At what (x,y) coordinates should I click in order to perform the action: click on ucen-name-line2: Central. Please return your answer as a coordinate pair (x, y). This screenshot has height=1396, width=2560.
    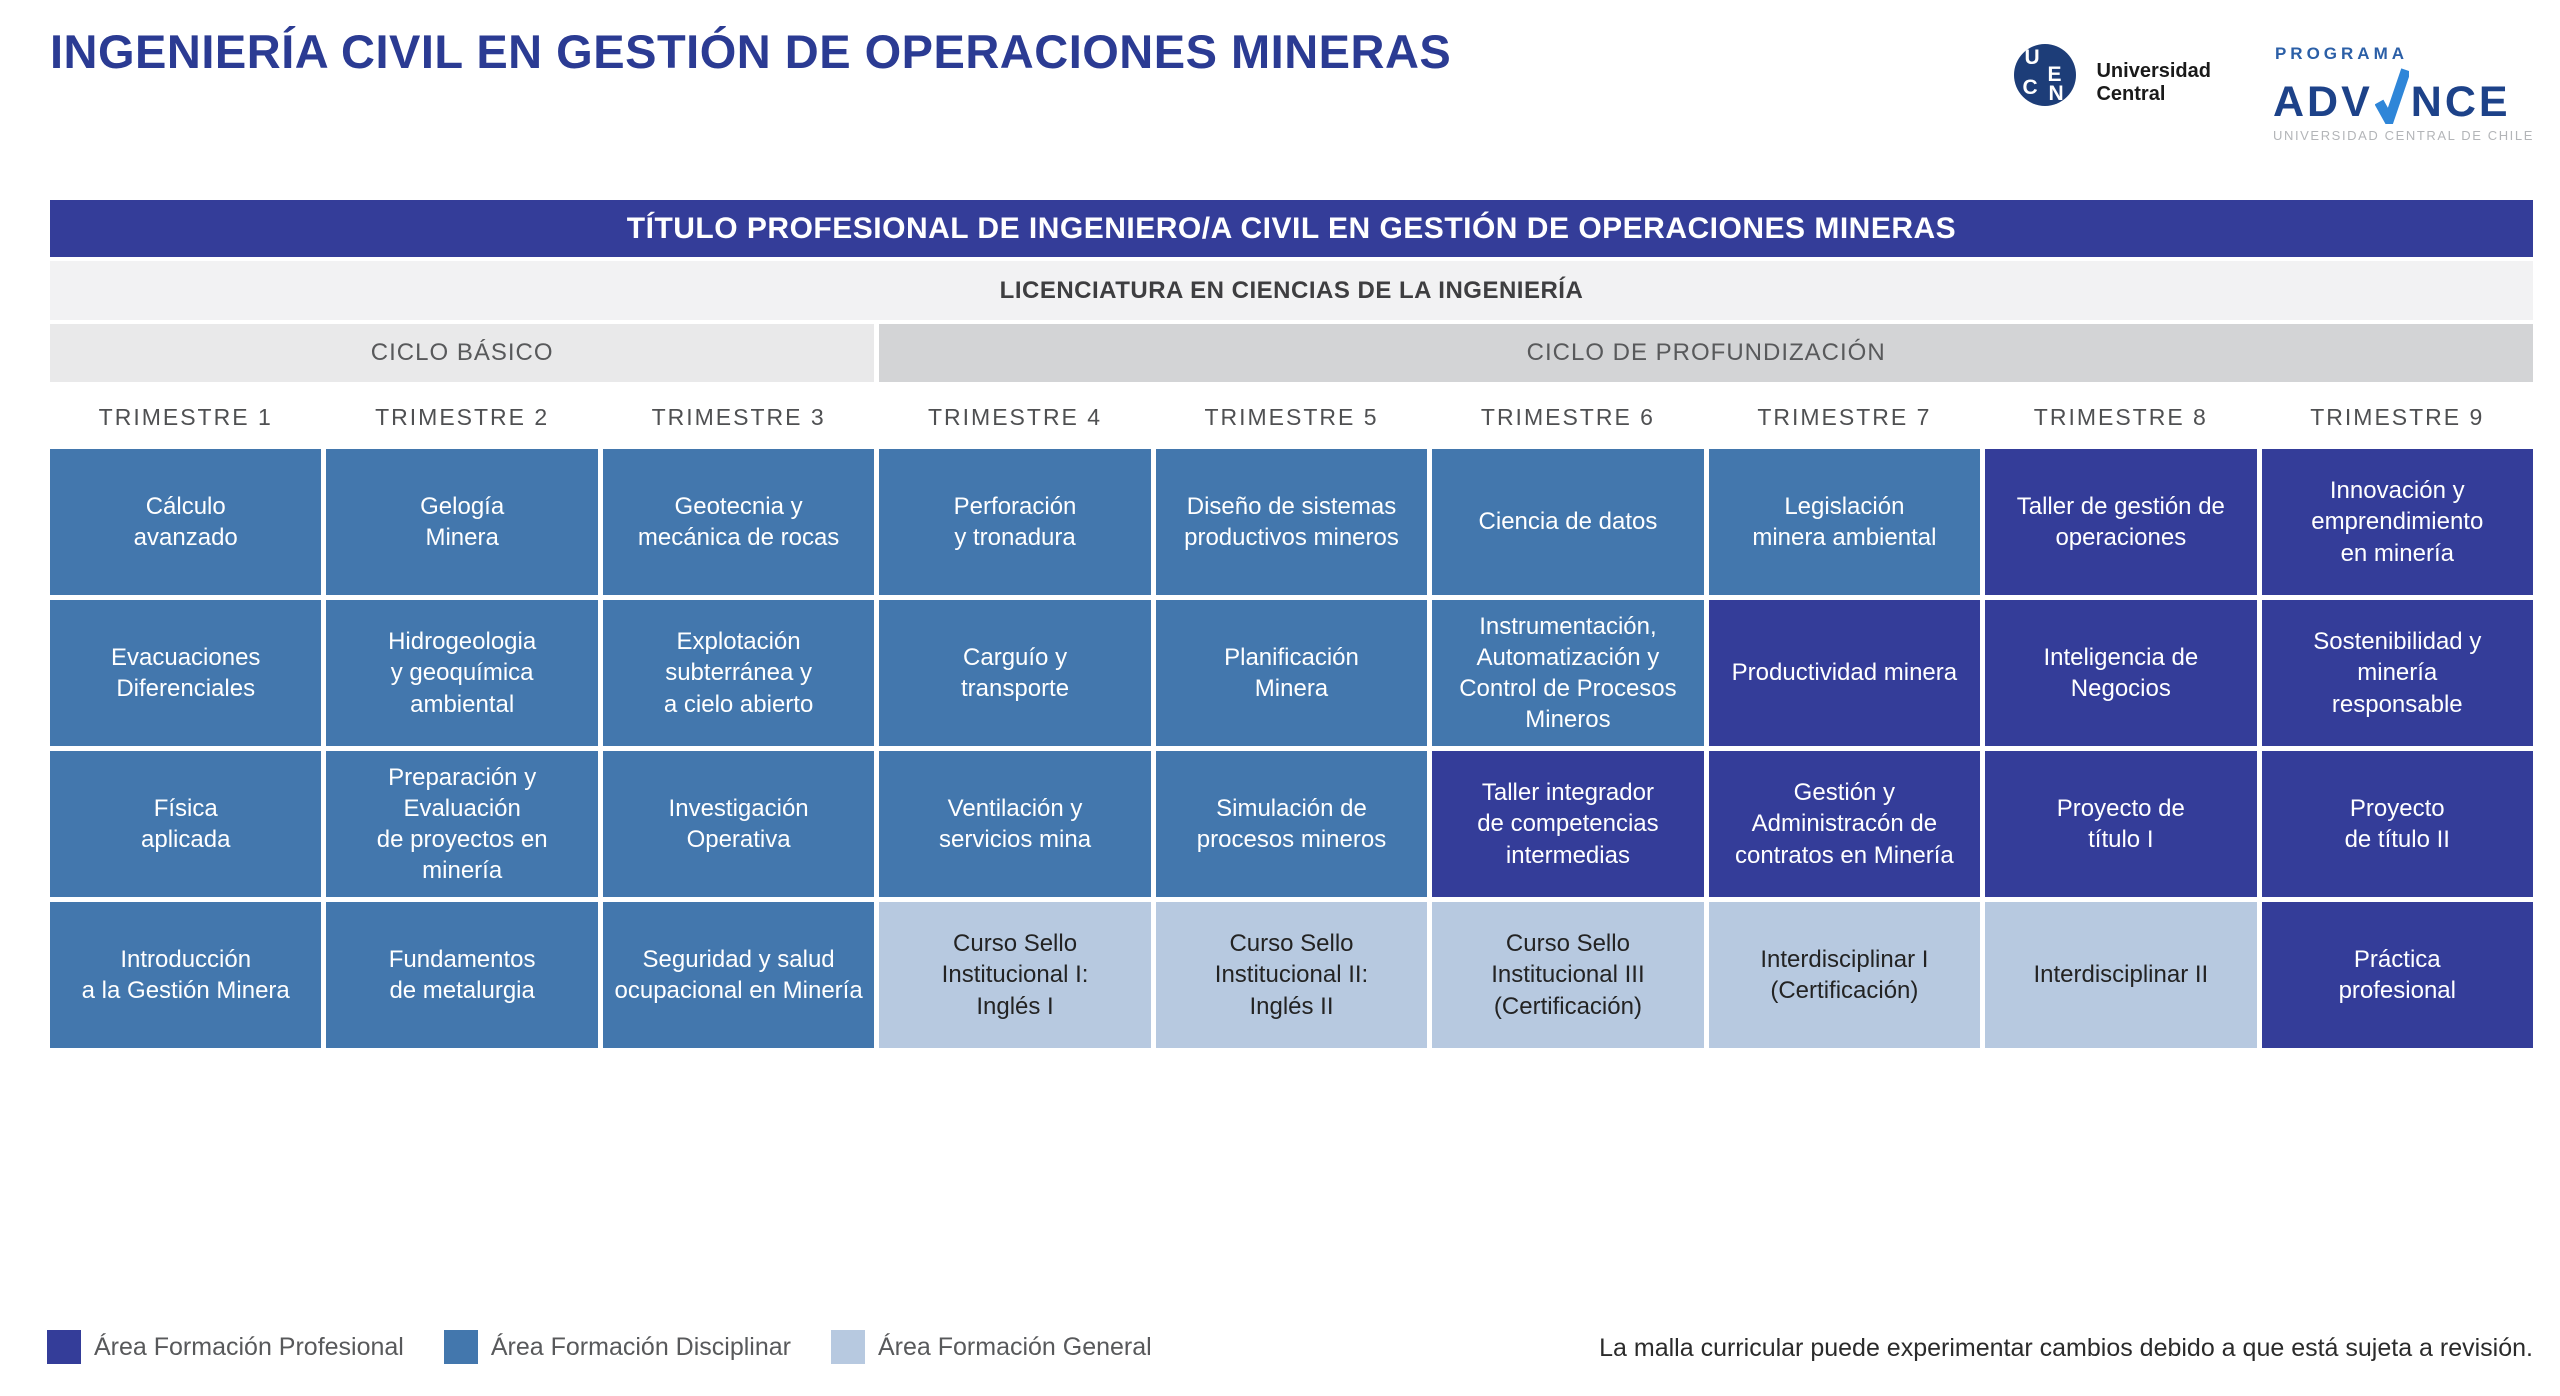
    Looking at the image, I should click on (2131, 93).